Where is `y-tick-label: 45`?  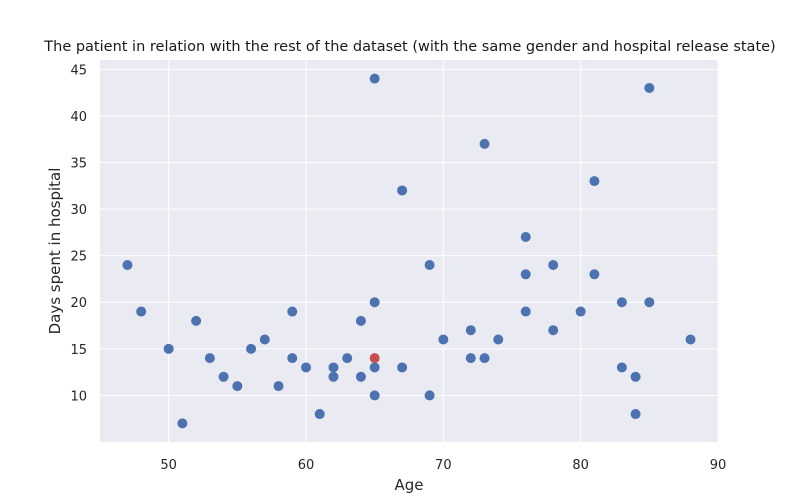 y-tick-label: 45 is located at coordinates (78, 70).